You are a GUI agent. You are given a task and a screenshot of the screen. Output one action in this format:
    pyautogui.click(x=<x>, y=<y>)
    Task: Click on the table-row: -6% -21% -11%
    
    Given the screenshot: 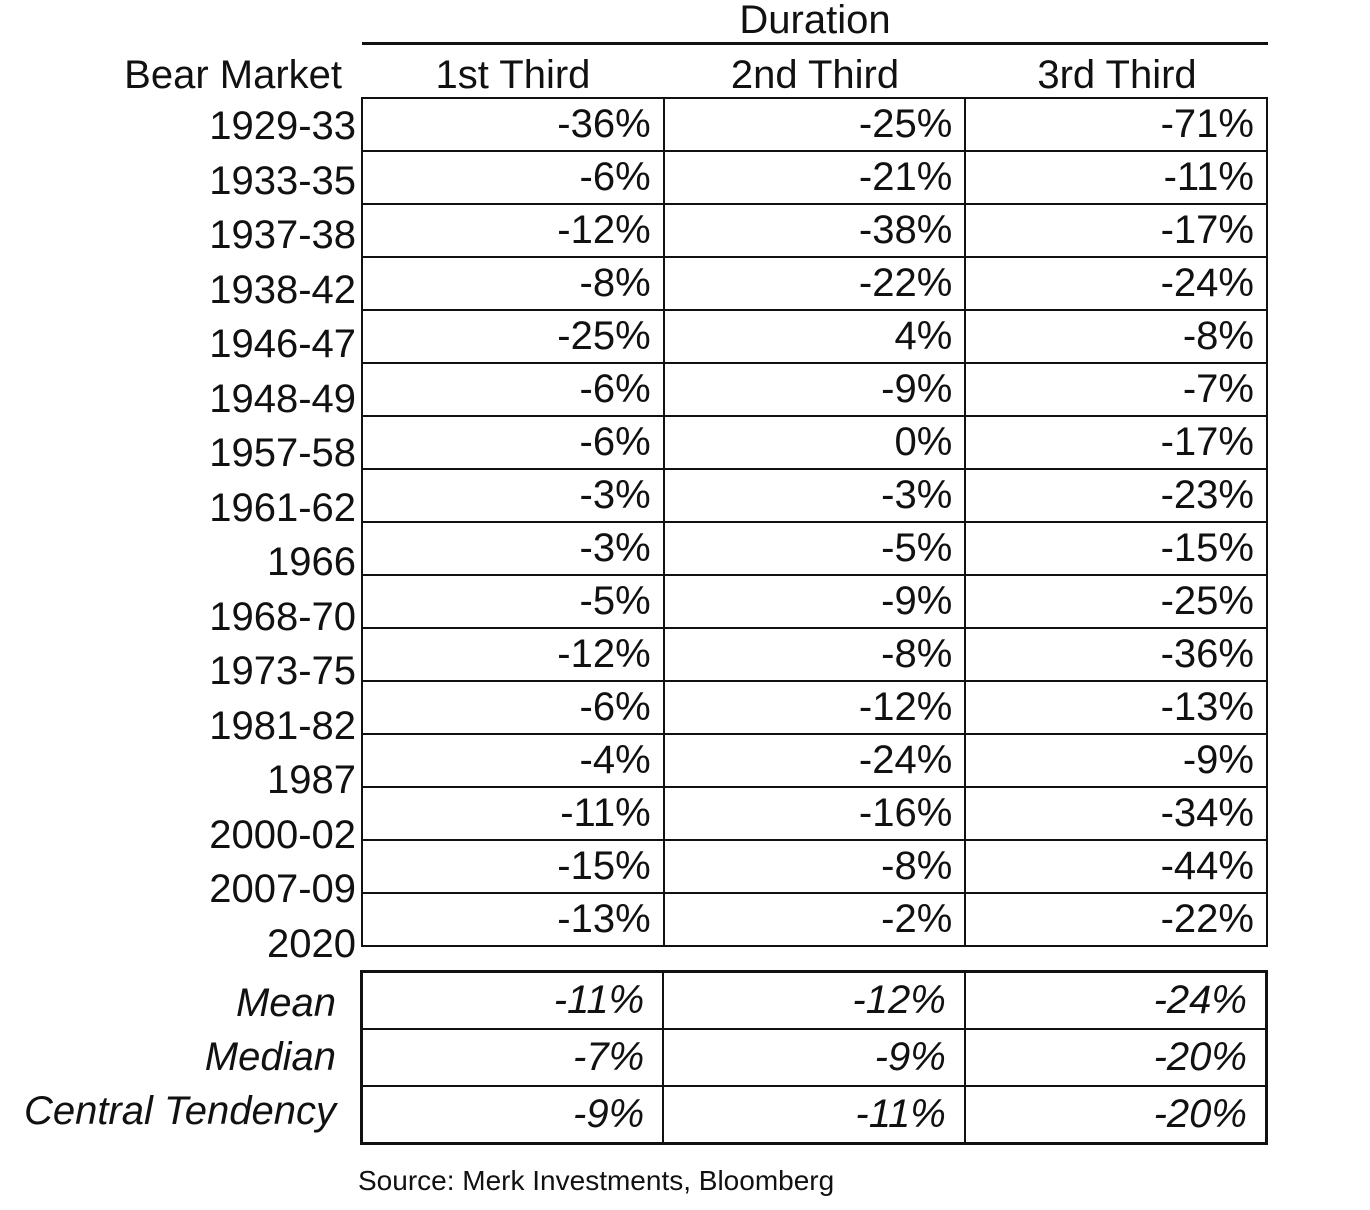 What is the action you would take?
    pyautogui.click(x=814, y=177)
    